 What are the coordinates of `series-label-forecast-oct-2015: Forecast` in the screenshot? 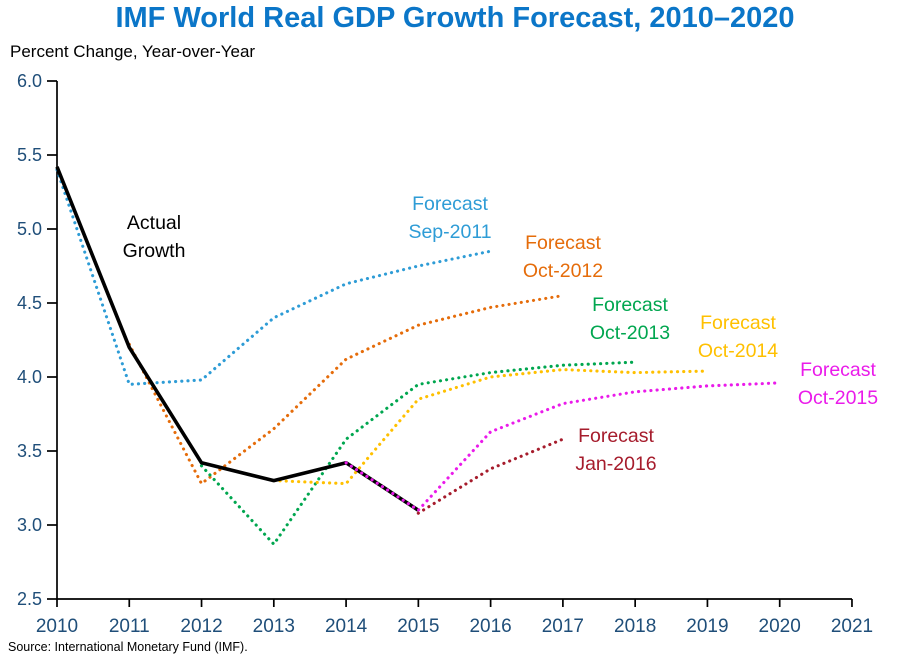 It's located at (838, 370).